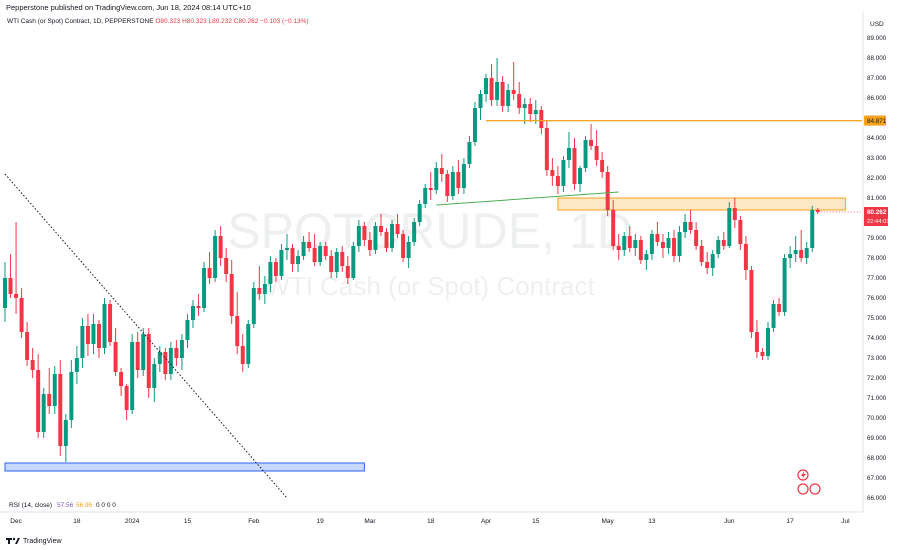 The width and height of the screenshot is (904, 550). I want to click on price-tick-label: 87.000, so click(877, 78).